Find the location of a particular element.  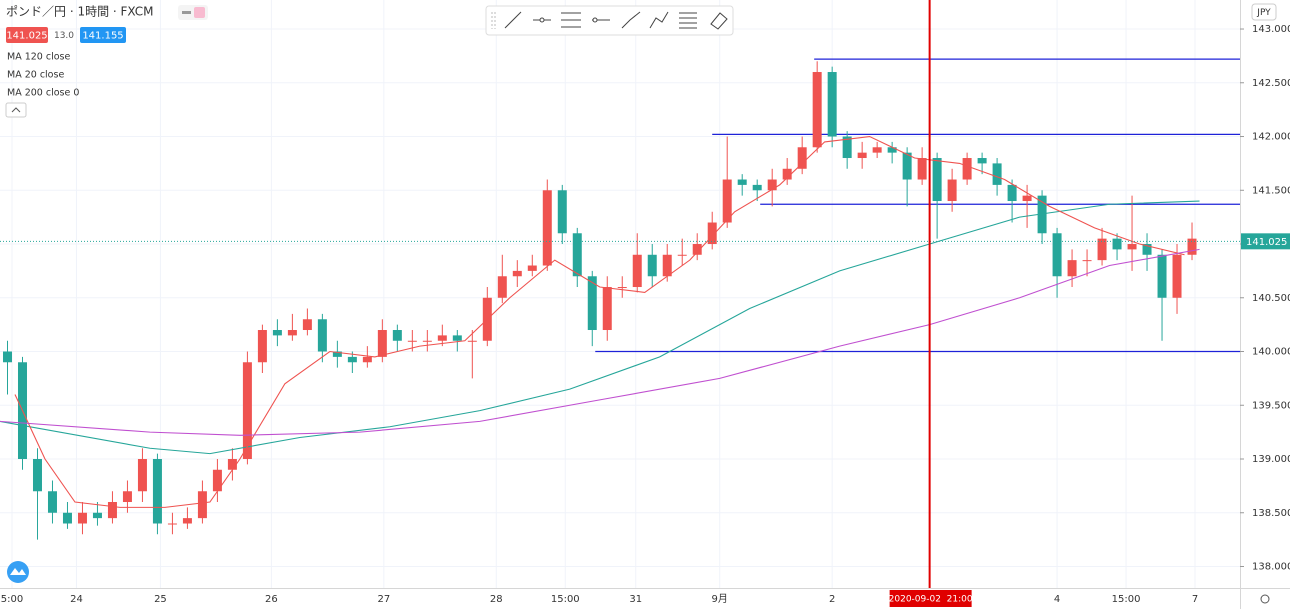

ask-badge is located at coordinates (103, 35).